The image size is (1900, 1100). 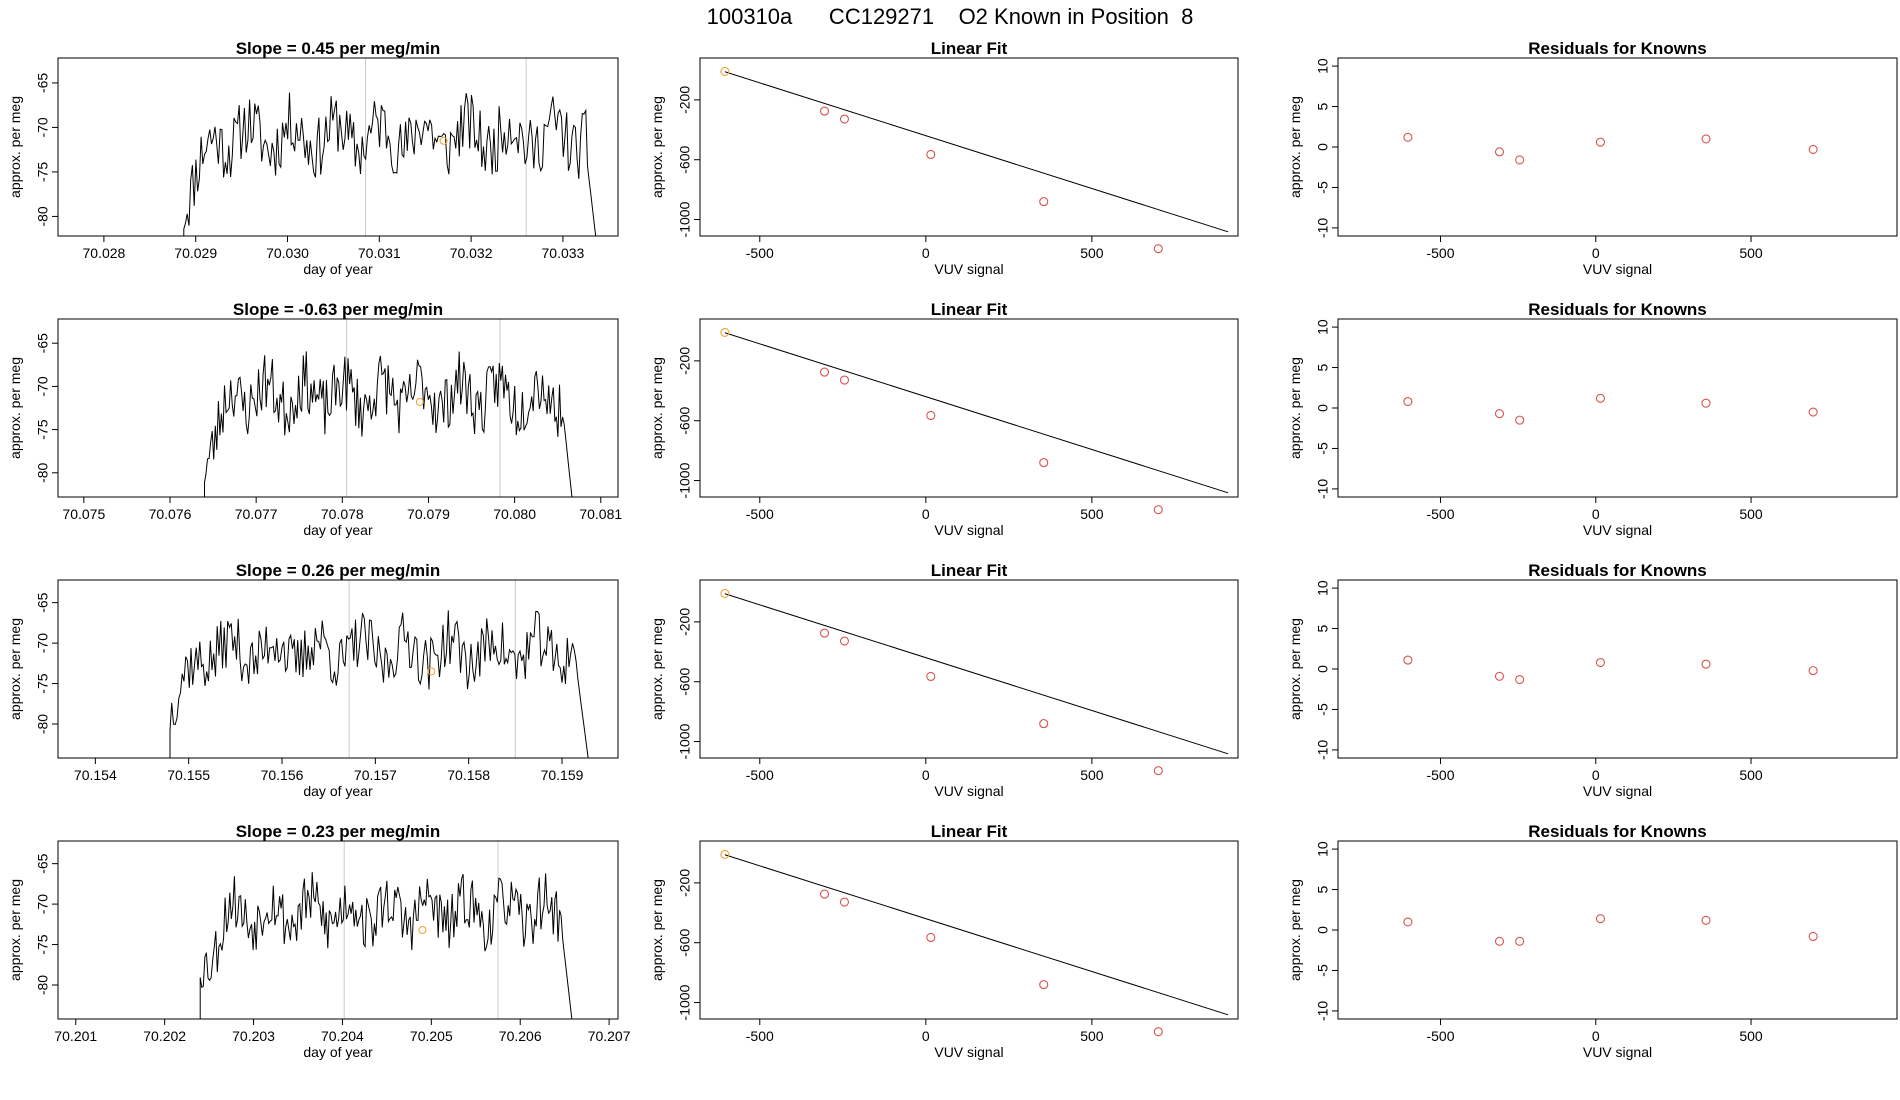 What do you see at coordinates (563, 253) in the screenshot?
I see `x-tick-label: 70.033` at bounding box center [563, 253].